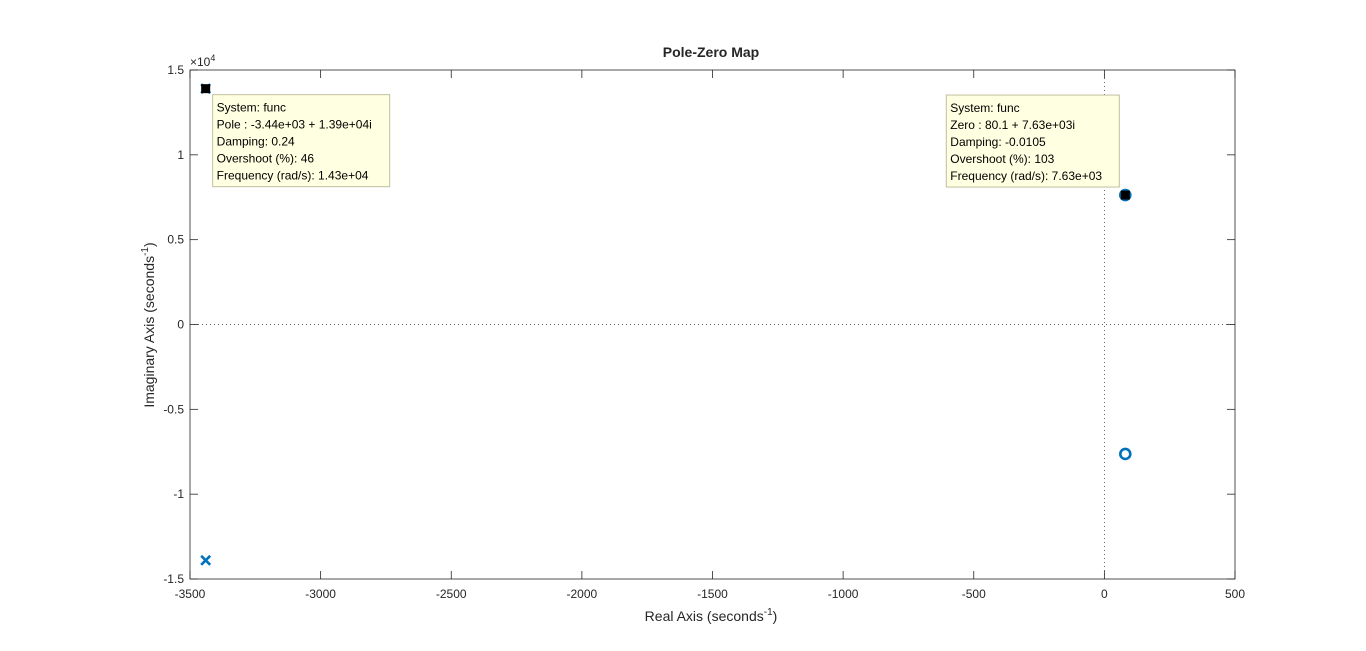  Describe the element at coordinates (145, 251) in the screenshot. I see `y-axis-label-sup: -1` at that location.